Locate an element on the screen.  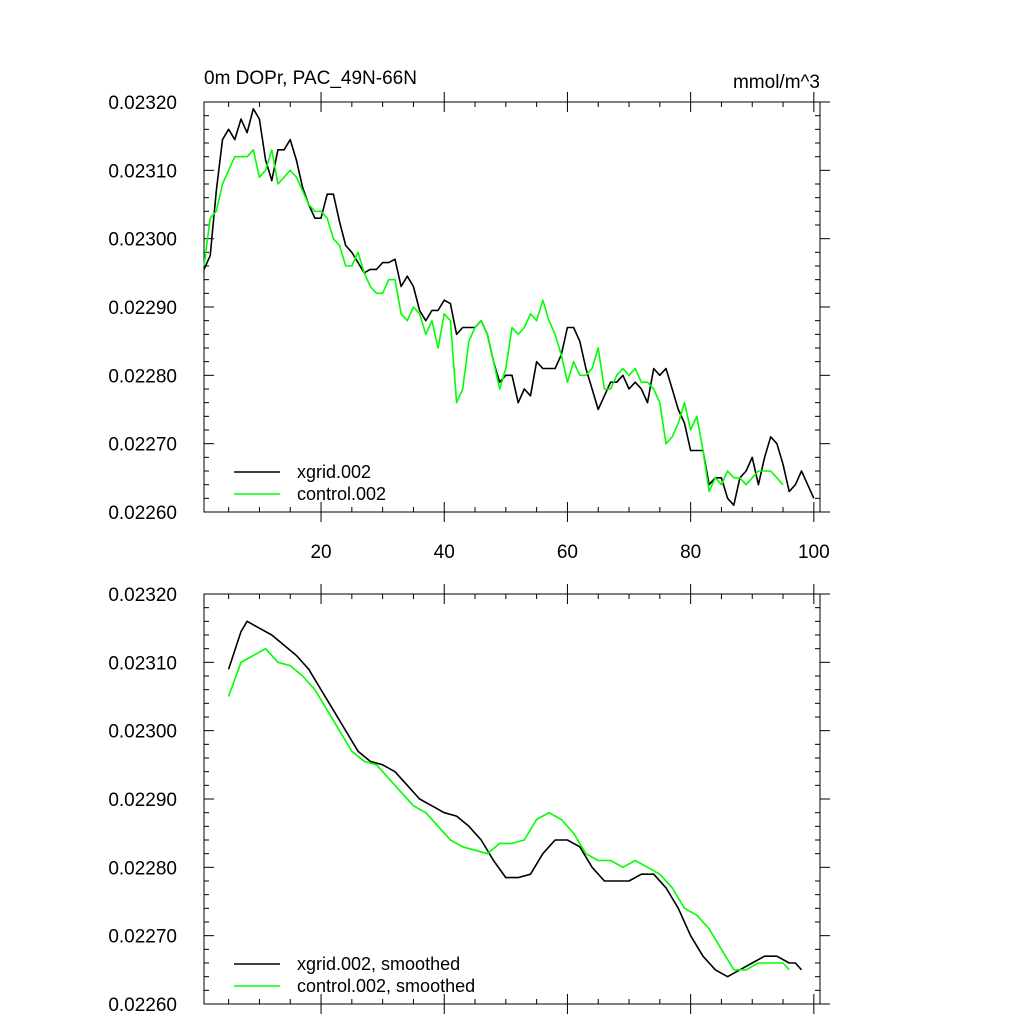
x-tick-label: 40 is located at coordinates (444, 552).